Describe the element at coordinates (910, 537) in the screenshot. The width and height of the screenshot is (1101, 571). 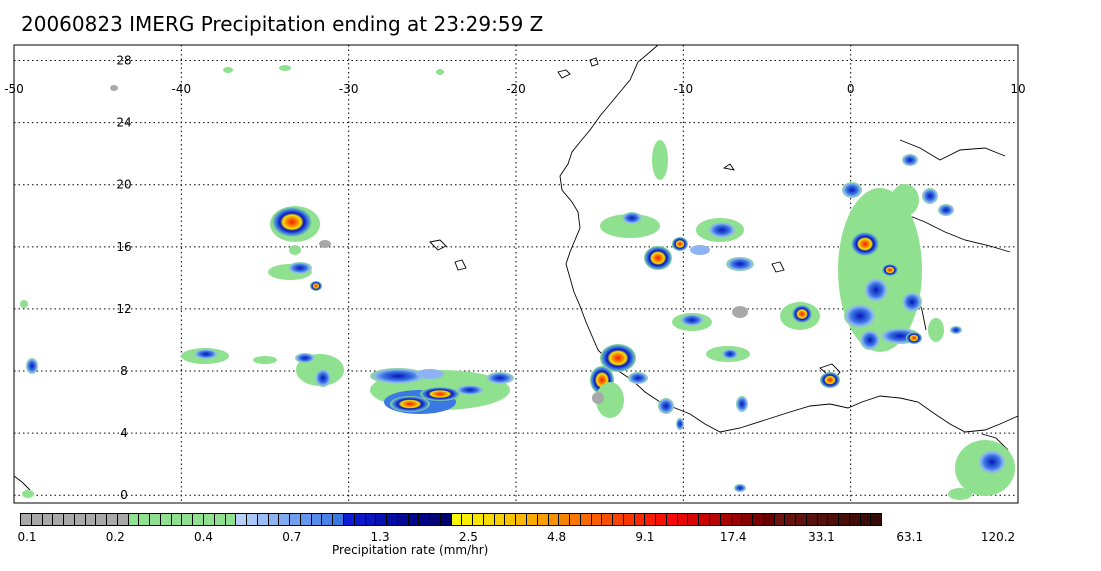
I see `colorbar-tick-label: 63.1` at that location.